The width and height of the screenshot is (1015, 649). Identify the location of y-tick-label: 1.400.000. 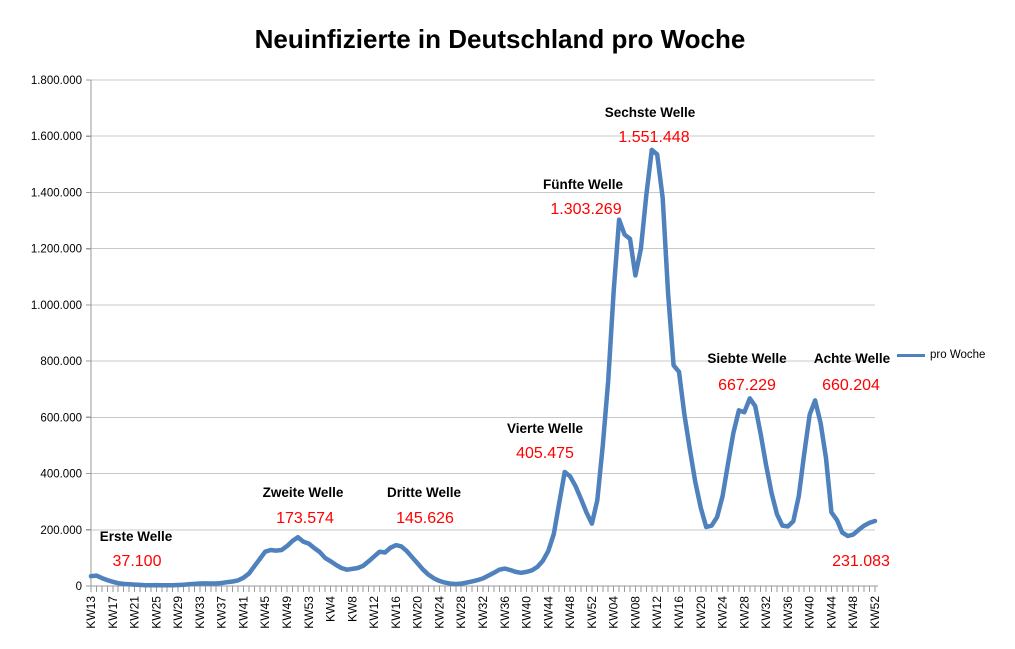
(56, 193).